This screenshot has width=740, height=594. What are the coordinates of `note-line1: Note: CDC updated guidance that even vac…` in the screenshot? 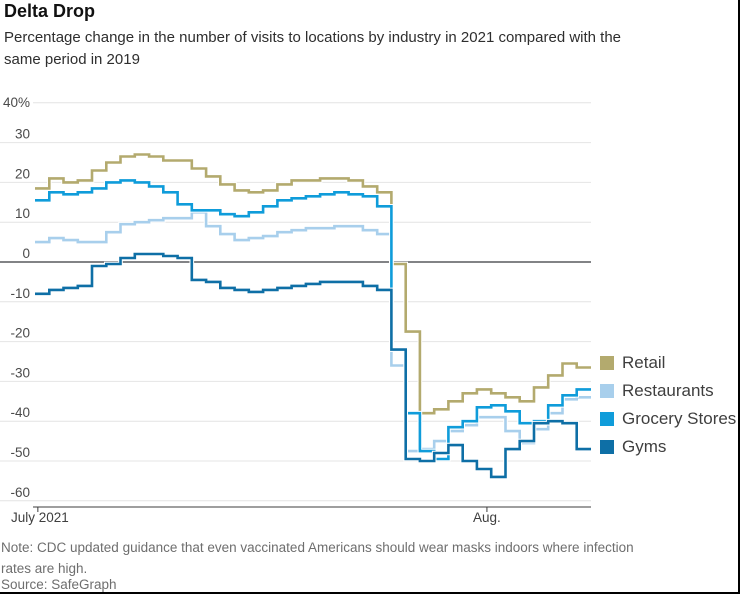 It's located at (317, 547).